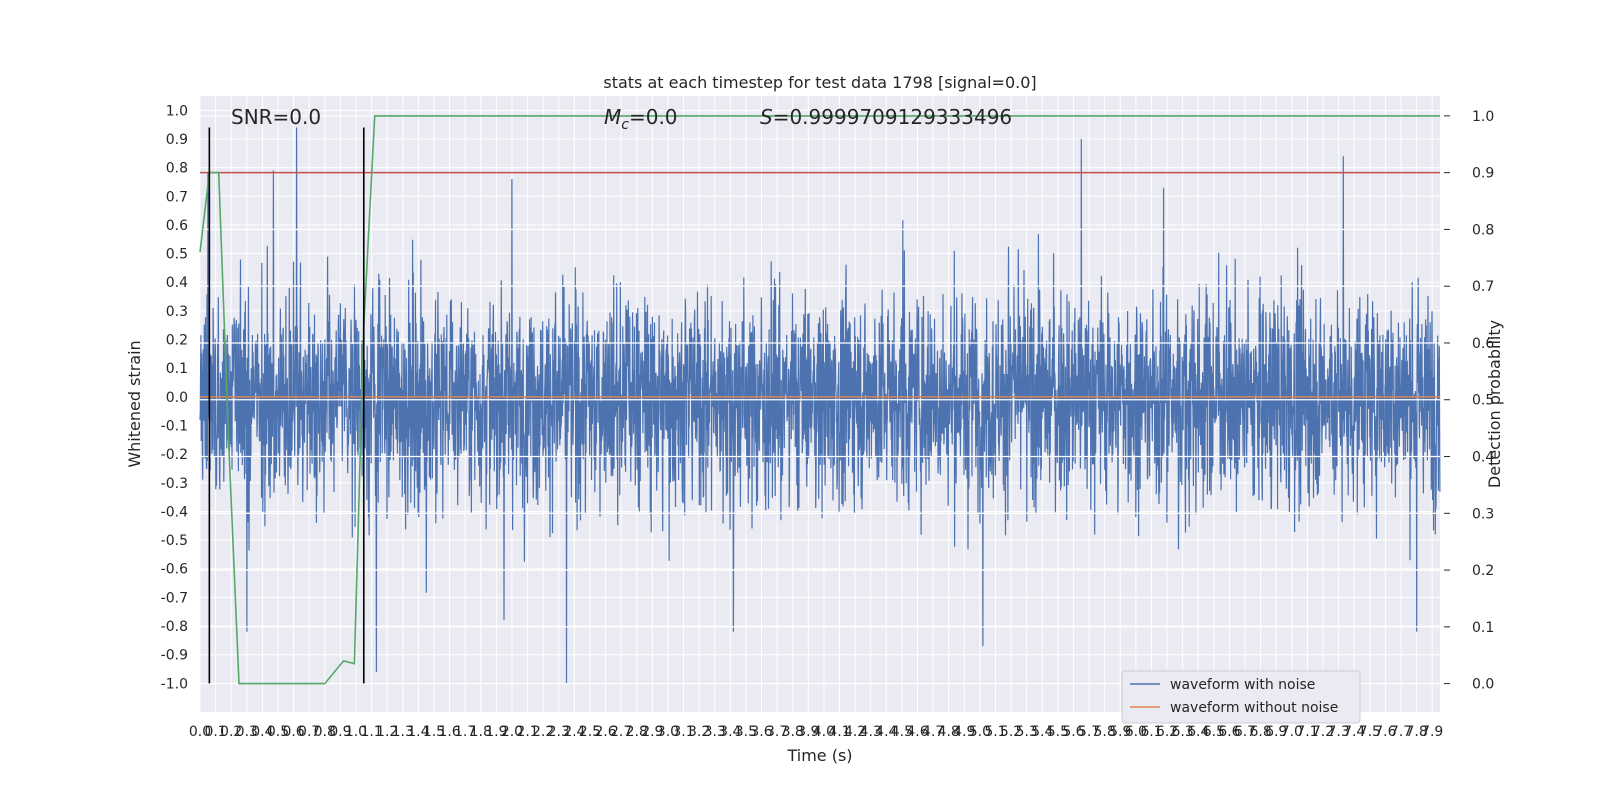  I want to click on y-tick-label: 0.1, so click(177, 369).